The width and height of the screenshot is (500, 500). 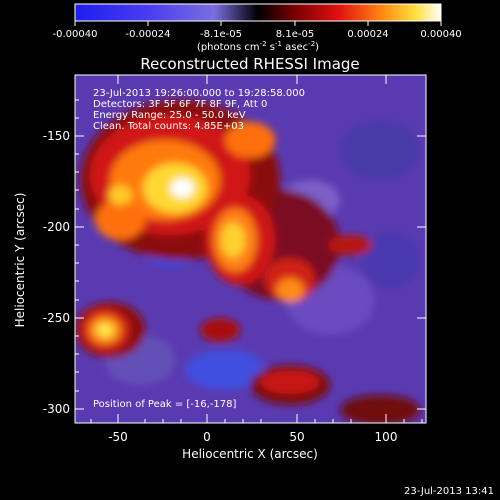 I want to click on colorbar-ticks, so click(x=258, y=23).